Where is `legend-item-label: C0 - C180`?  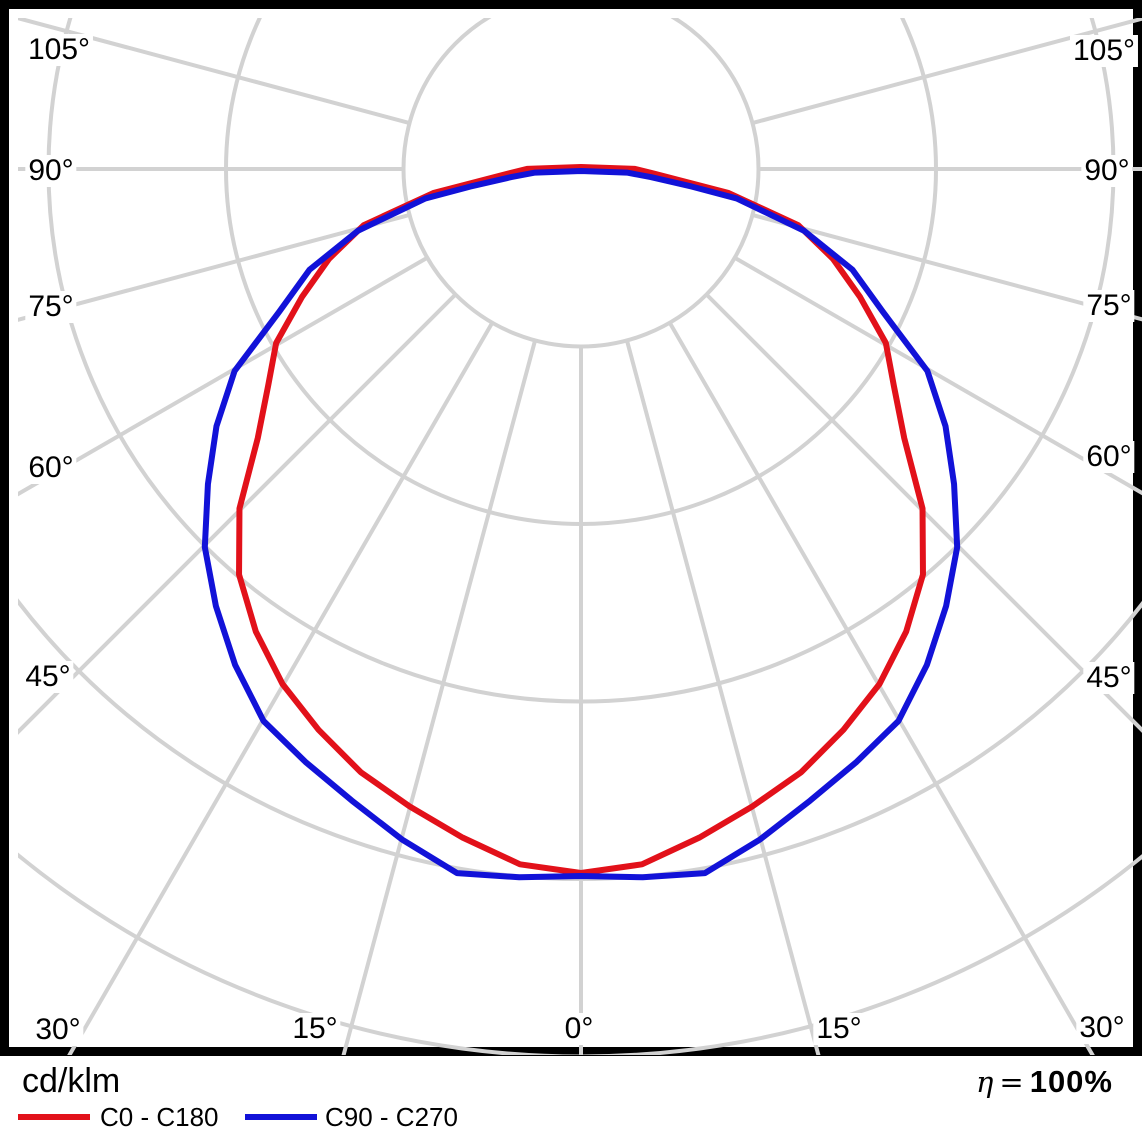
legend-item-label: C0 - C180 is located at coordinates (159, 1117).